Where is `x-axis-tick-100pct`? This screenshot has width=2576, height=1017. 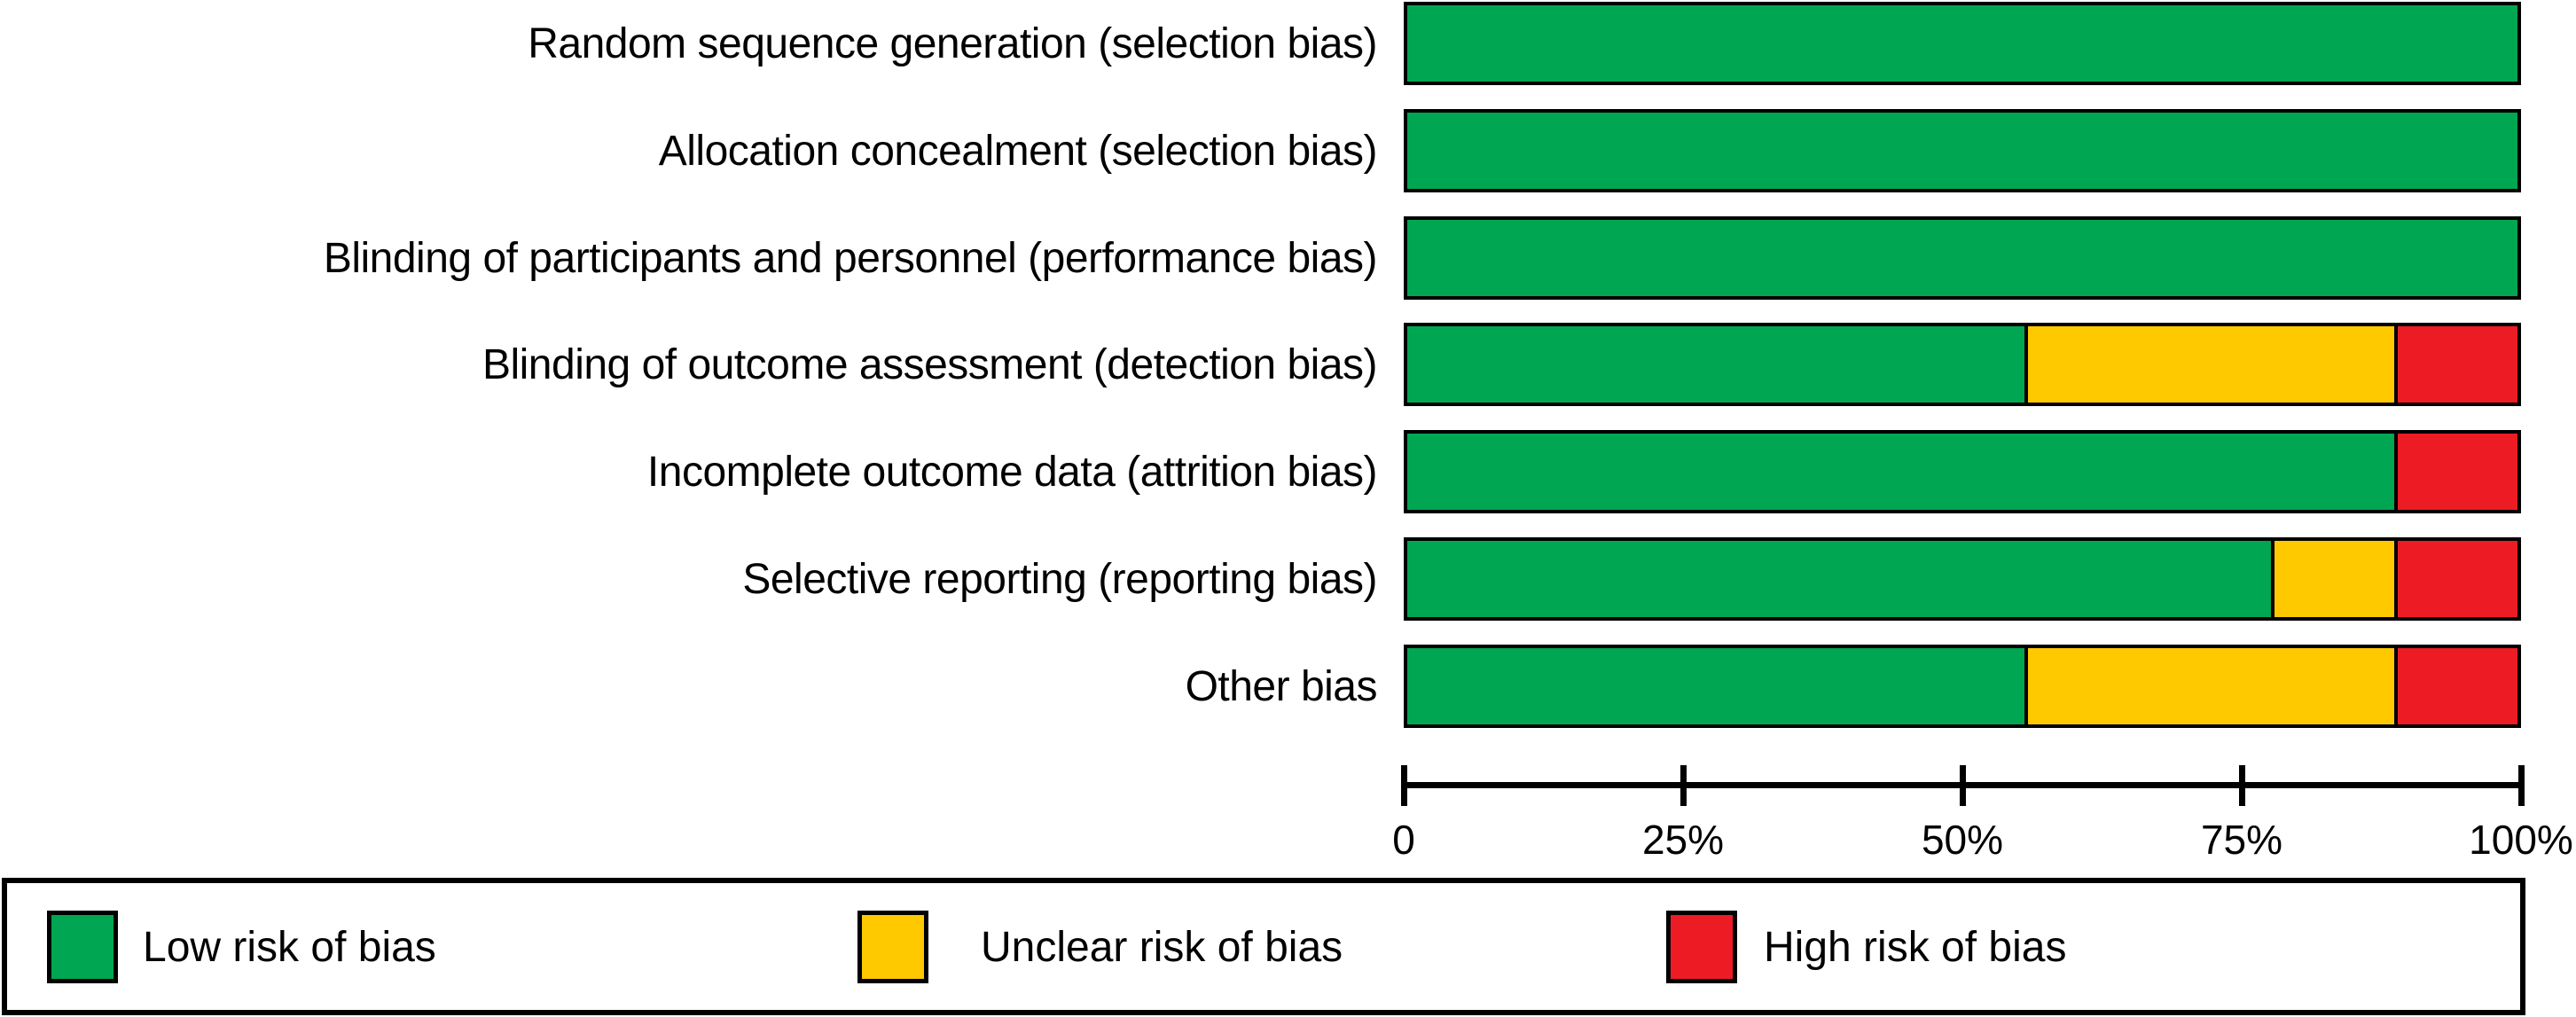
x-axis-tick-100pct is located at coordinates (2521, 786).